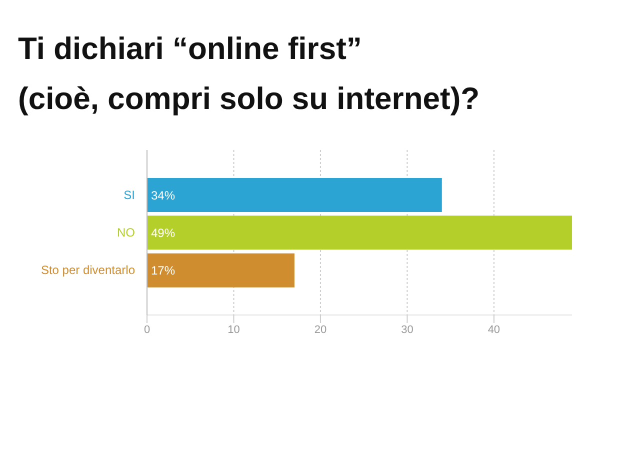 The width and height of the screenshot is (620, 464). I want to click on x-tick-label: 30, so click(407, 330).